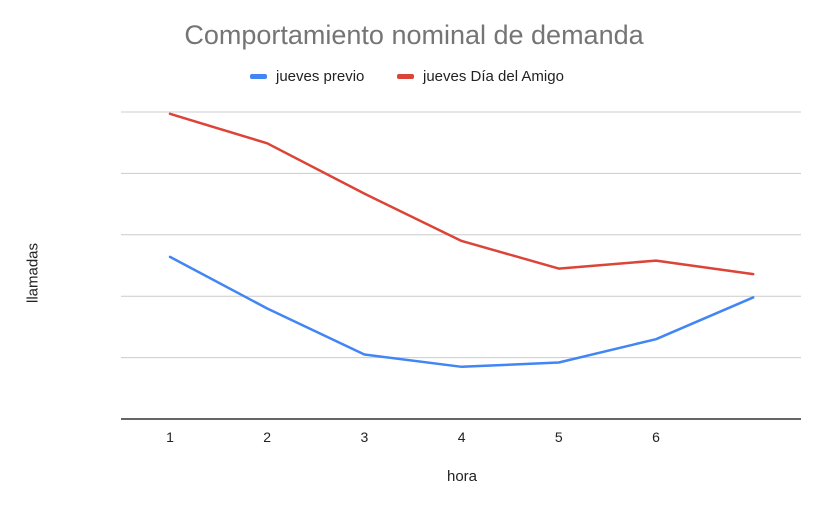 This screenshot has width=828, height=512. What do you see at coordinates (267, 437) in the screenshot?
I see `x-tick-label: 2` at bounding box center [267, 437].